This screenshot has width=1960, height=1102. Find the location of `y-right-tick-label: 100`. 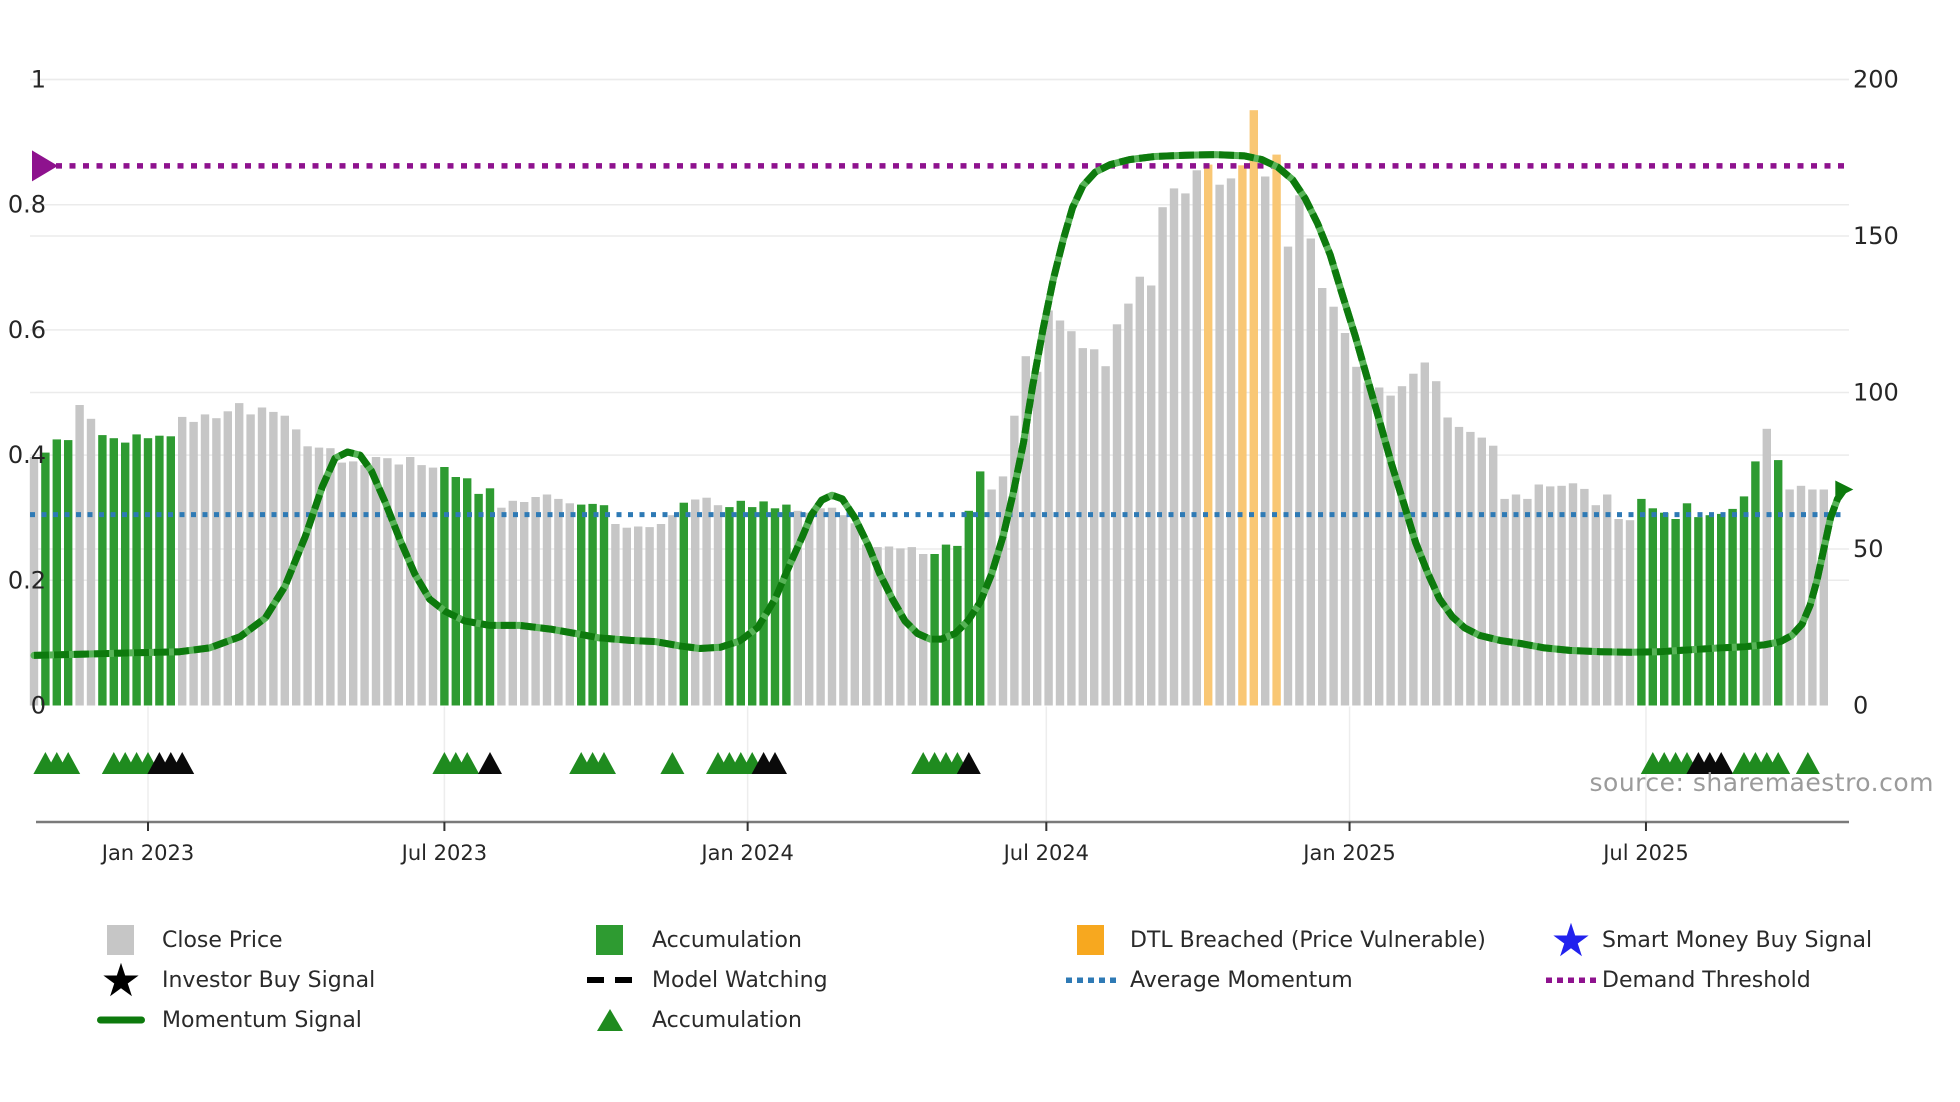

y-right-tick-label: 100 is located at coordinates (1876, 393).